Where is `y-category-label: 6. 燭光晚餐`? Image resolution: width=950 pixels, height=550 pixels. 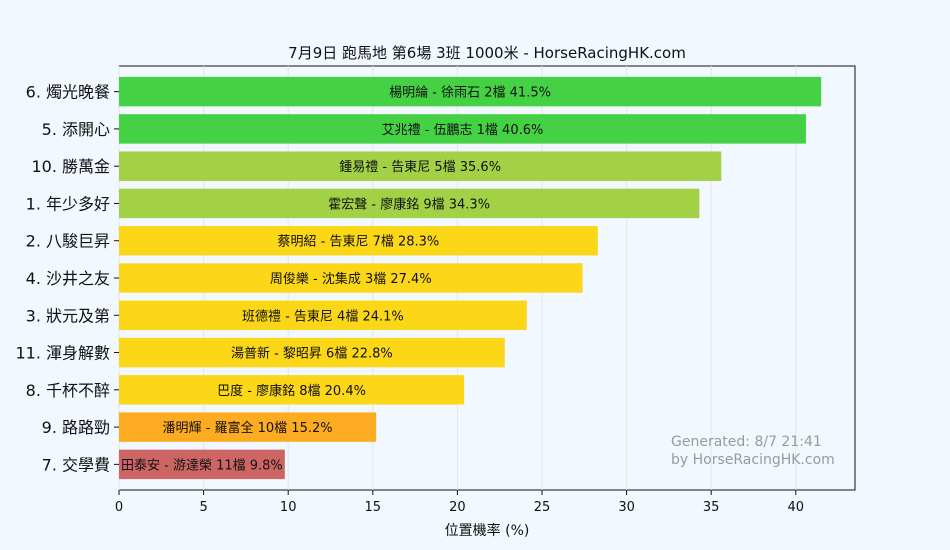 y-category-label: 6. 燭光晚餐 is located at coordinates (68, 92).